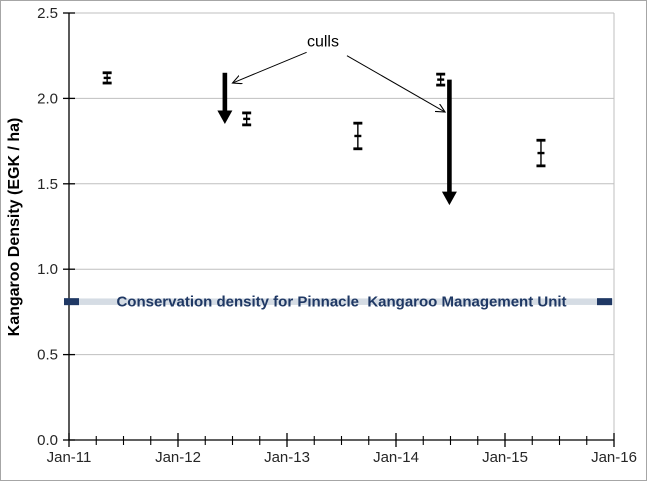 This screenshot has height=481, width=647. What do you see at coordinates (604, 302) in the screenshot?
I see `line-end-dash-right` at bounding box center [604, 302].